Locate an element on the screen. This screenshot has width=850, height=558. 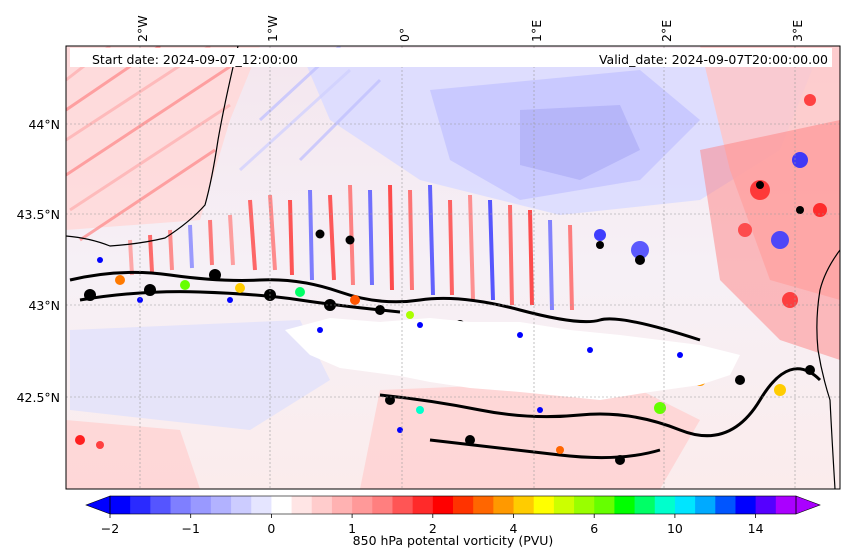
header-strip is located at coordinates (451, 57).